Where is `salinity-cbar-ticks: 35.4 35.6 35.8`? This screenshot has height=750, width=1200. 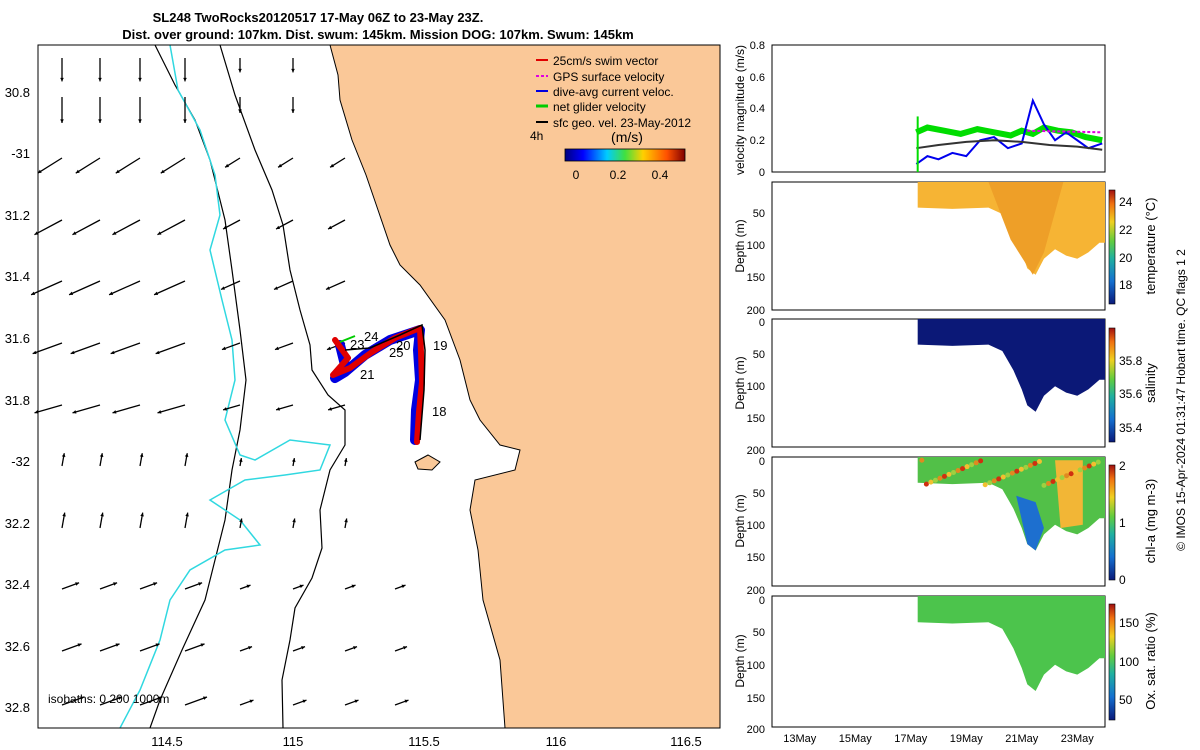 salinity-cbar-ticks: 35.4 35.6 35.8 is located at coordinates (1131, 394).